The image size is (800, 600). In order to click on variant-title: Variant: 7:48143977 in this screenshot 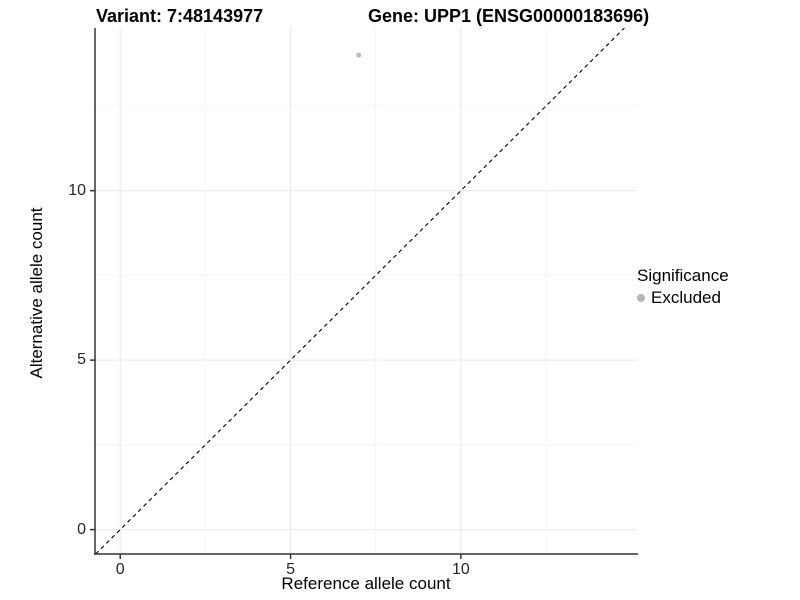, I will do `click(180, 16)`.